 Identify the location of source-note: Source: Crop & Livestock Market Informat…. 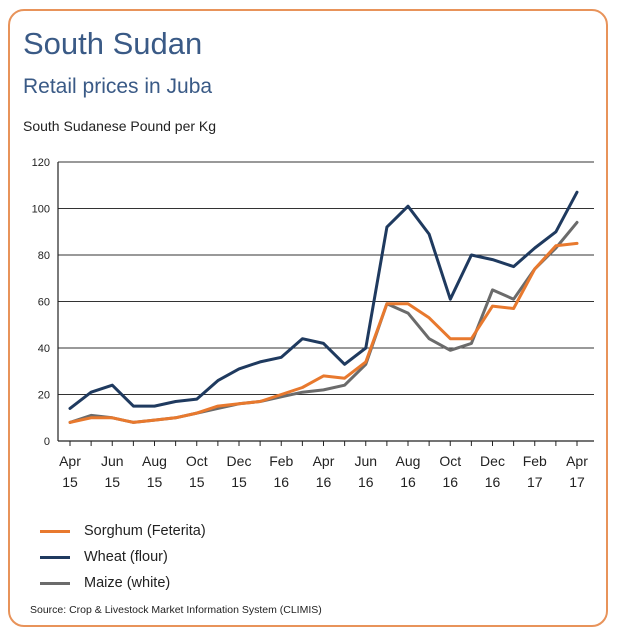
(176, 610).